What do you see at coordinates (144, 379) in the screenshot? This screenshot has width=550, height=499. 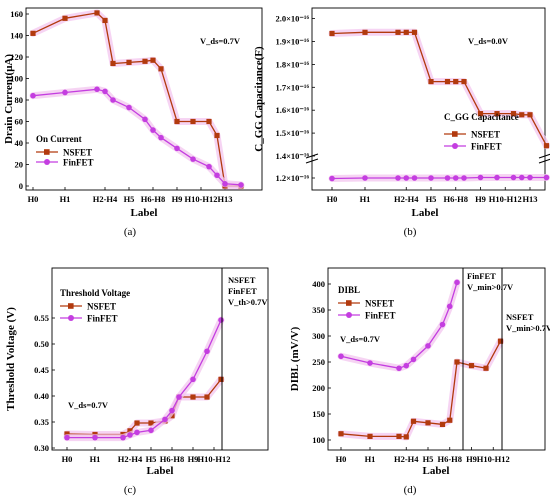 I see `series-group-c` at bounding box center [144, 379].